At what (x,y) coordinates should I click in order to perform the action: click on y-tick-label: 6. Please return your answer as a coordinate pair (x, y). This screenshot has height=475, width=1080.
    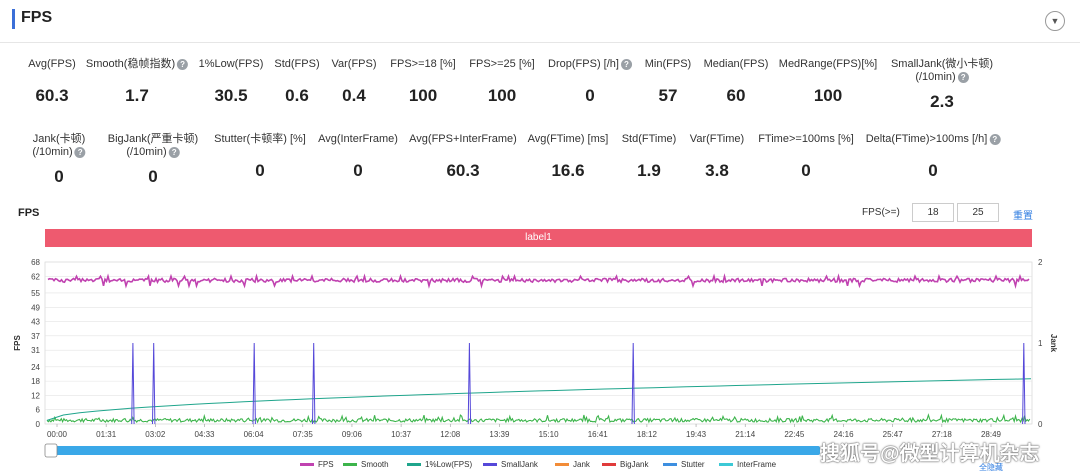
    Looking at the image, I should click on (38, 410).